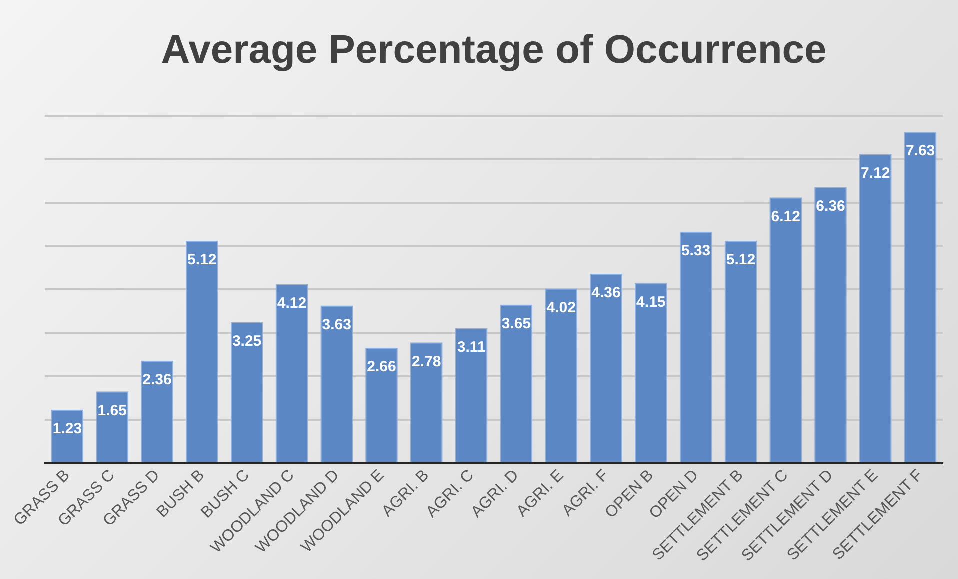  I want to click on data-label: 3.25, so click(247, 341).